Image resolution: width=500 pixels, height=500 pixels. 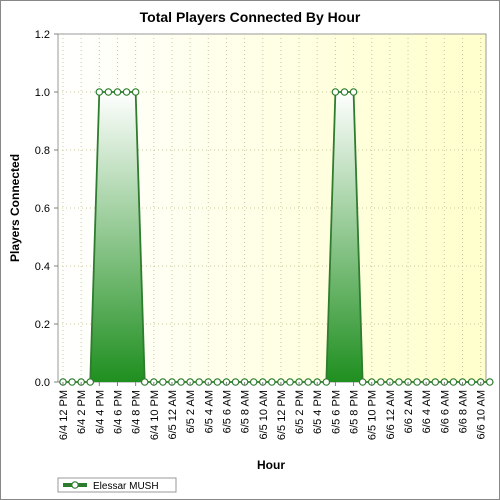 What do you see at coordinates (336, 412) in the screenshot?
I see `x-tick-label: 6/5 6 PM` at bounding box center [336, 412].